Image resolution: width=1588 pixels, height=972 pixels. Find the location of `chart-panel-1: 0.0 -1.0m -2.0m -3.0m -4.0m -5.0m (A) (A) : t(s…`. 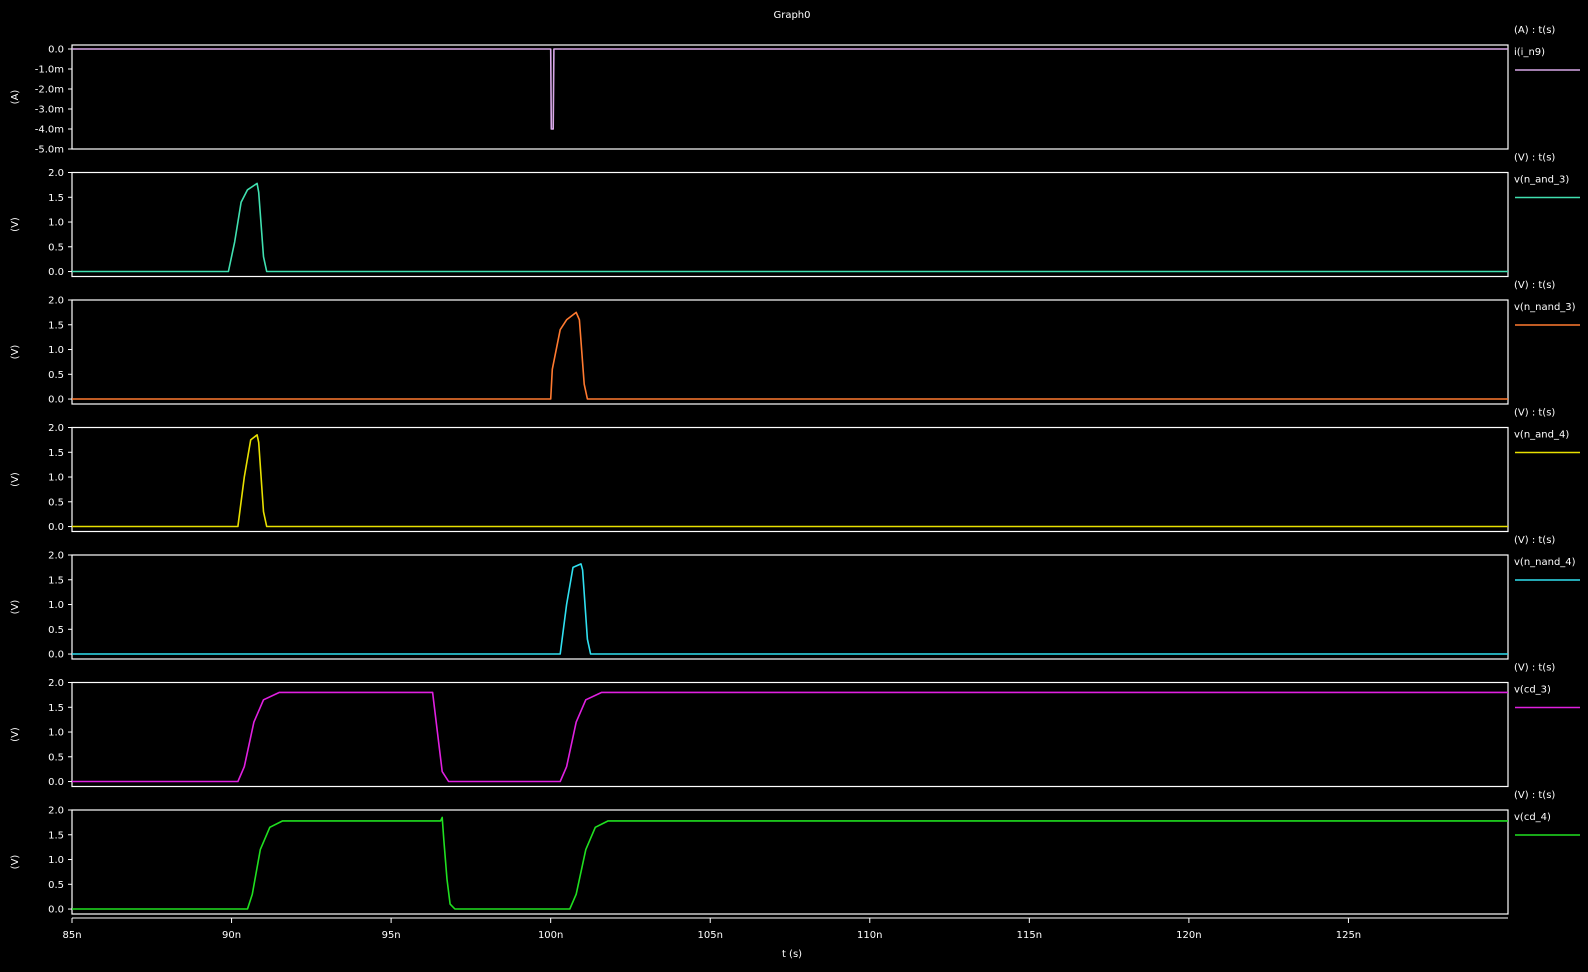

chart-panel-1: 0.0 -1.0m -2.0m -3.0m -4.0m -5.0m (A) (A) : t(s… is located at coordinates (795, 90).